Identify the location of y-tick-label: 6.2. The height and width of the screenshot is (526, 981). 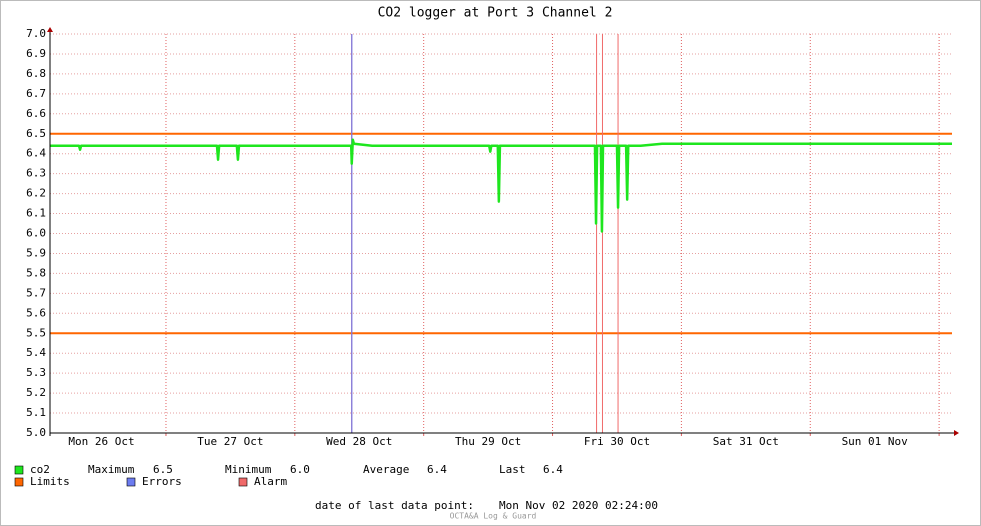
(36, 193).